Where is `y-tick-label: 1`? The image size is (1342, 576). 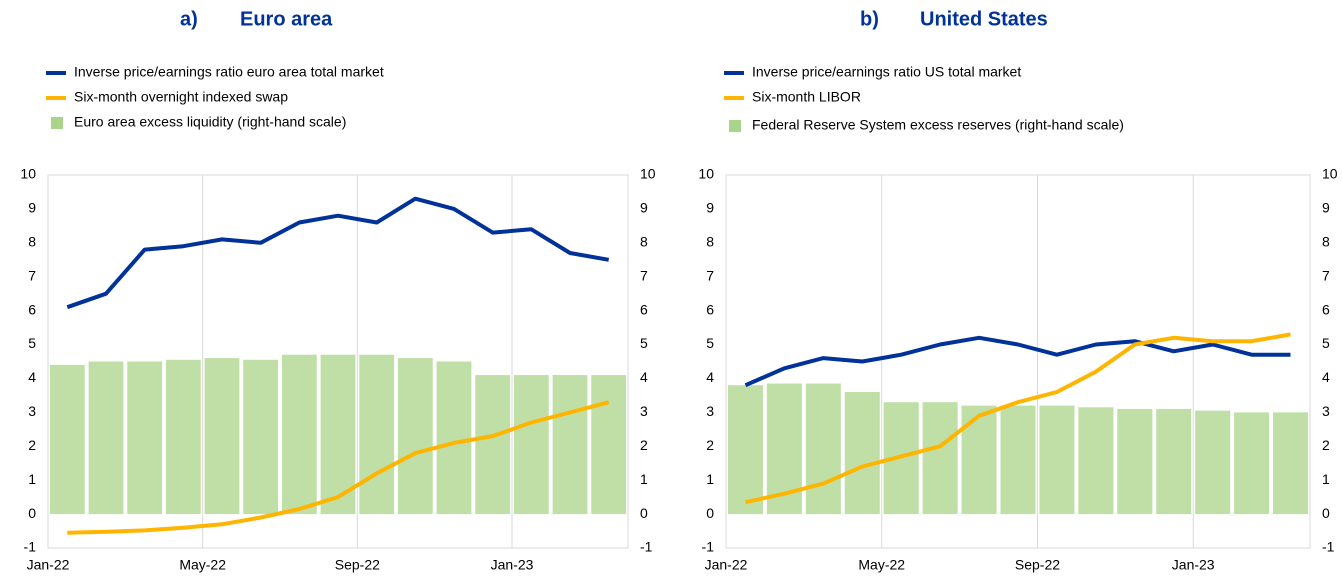 y-tick-label: 1 is located at coordinates (710, 479).